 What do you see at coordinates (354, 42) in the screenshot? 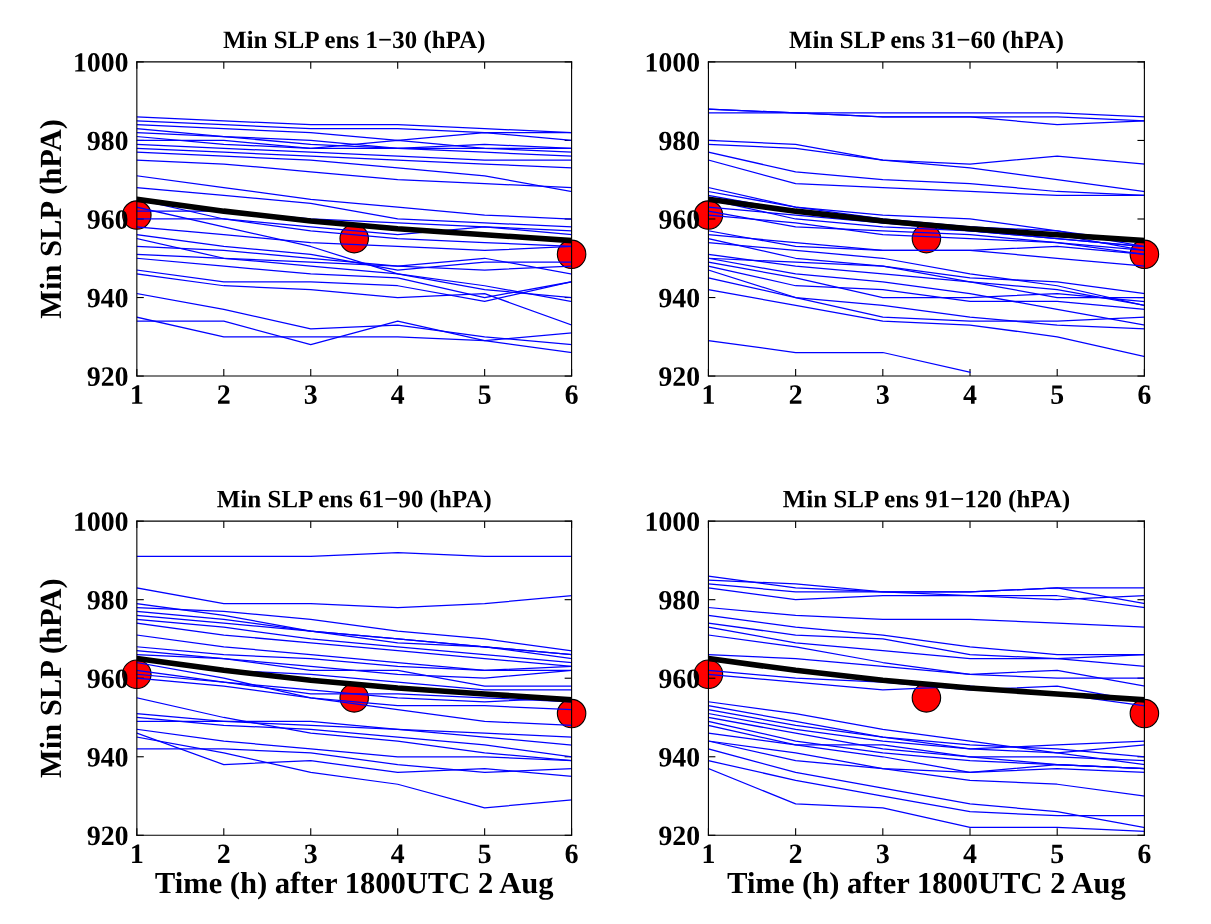
I see `chart-title: Min SLP ens 1−30 (hPA)` at bounding box center [354, 42].